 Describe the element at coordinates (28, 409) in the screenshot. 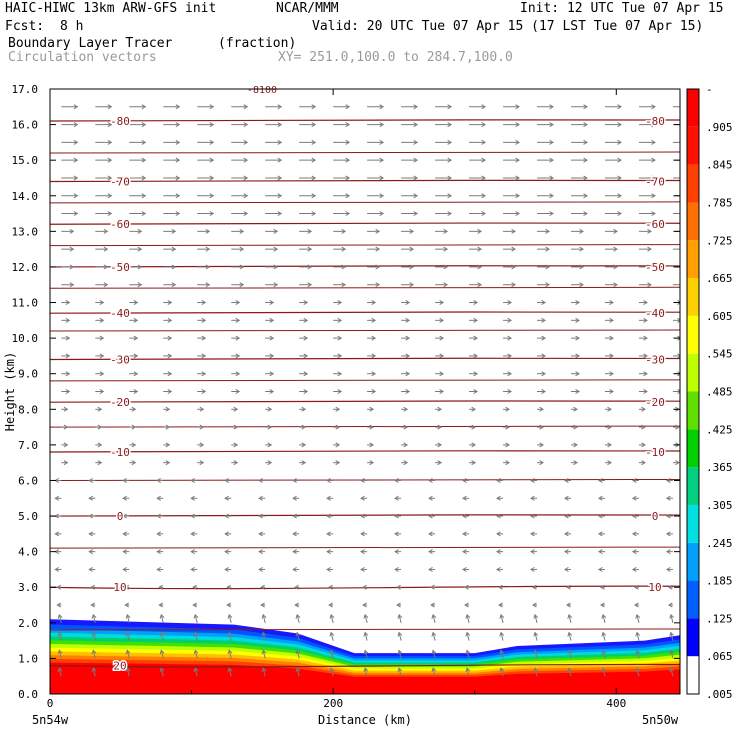

I see `y-tick-label: 8.0` at that location.